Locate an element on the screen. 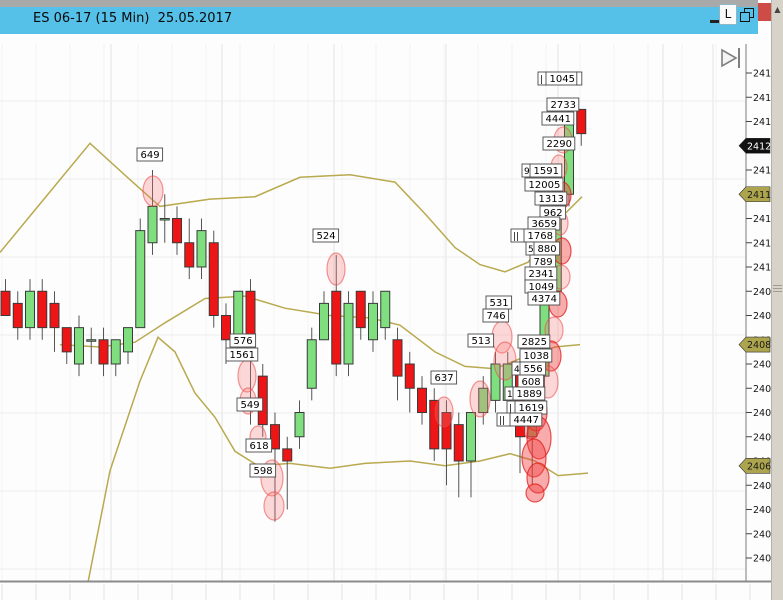 This screenshot has width=783, height=600. volume-label-text: 2825 is located at coordinates (534, 342).